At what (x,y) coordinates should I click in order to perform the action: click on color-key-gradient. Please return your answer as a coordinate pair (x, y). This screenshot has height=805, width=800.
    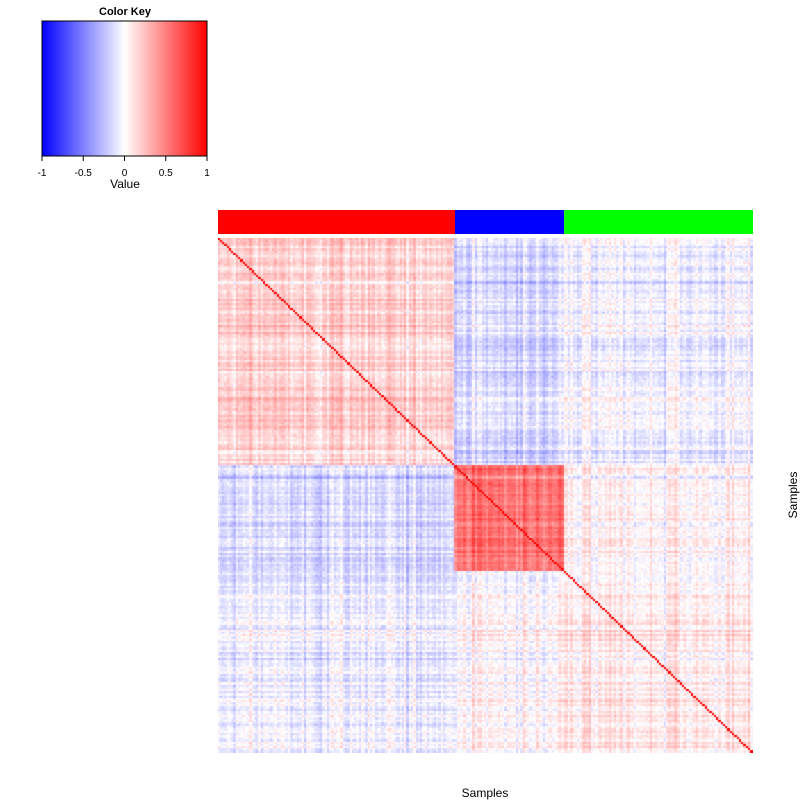
    Looking at the image, I should click on (124, 88).